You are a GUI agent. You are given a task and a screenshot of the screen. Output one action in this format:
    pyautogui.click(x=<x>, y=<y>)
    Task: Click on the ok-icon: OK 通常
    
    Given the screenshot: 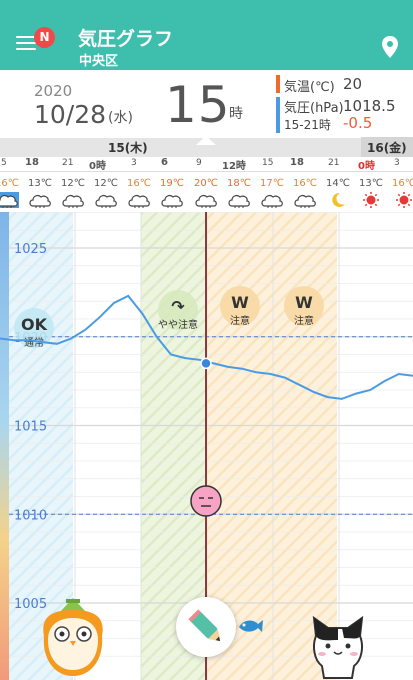 What is the action you would take?
    pyautogui.click(x=34, y=328)
    